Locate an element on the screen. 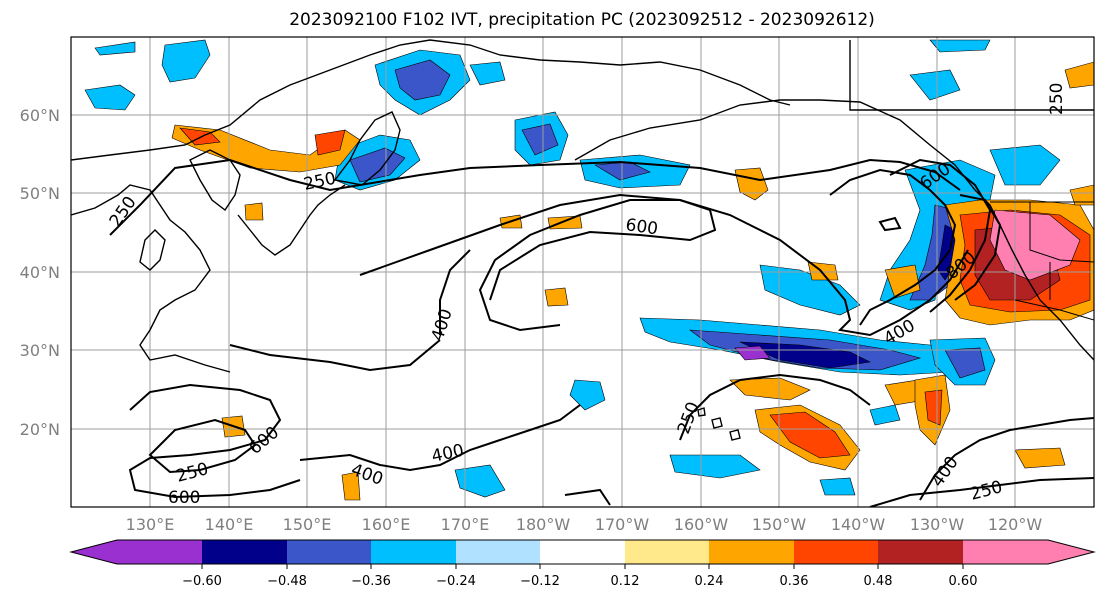 This screenshot has width=1105, height=601. colorbar-tick-label: 0.48 is located at coordinates (878, 581).